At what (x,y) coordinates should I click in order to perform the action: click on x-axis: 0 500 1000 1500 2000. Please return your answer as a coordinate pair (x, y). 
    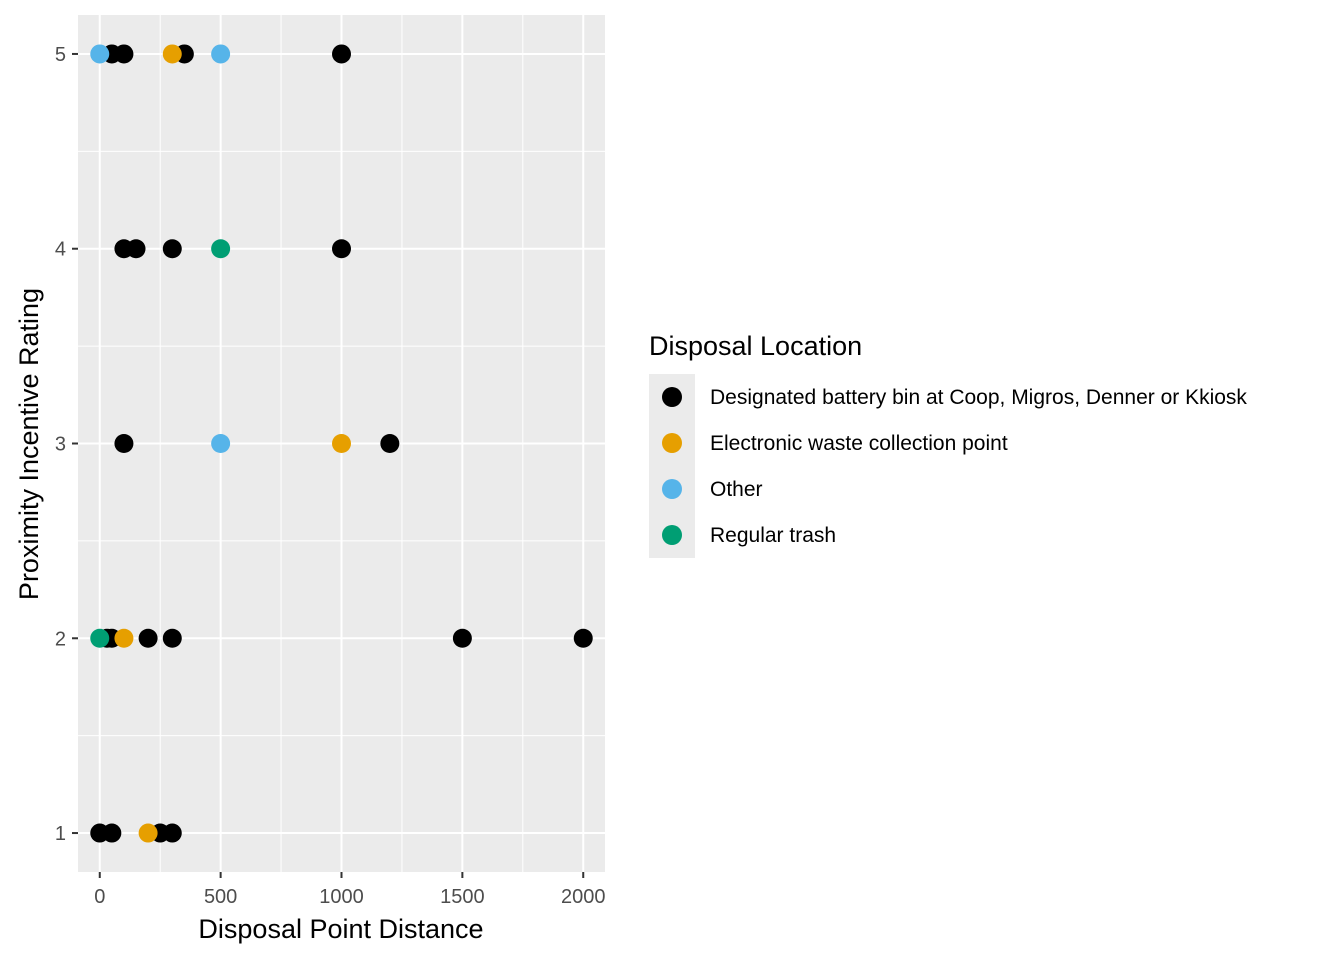
    Looking at the image, I should click on (349, 890).